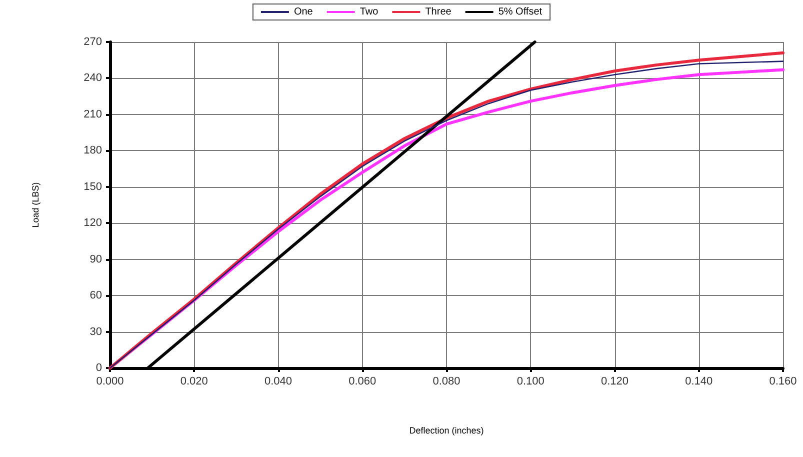 The image size is (803, 457). What do you see at coordinates (446, 431) in the screenshot?
I see `x-axis-title: Deflection (inches)` at bounding box center [446, 431].